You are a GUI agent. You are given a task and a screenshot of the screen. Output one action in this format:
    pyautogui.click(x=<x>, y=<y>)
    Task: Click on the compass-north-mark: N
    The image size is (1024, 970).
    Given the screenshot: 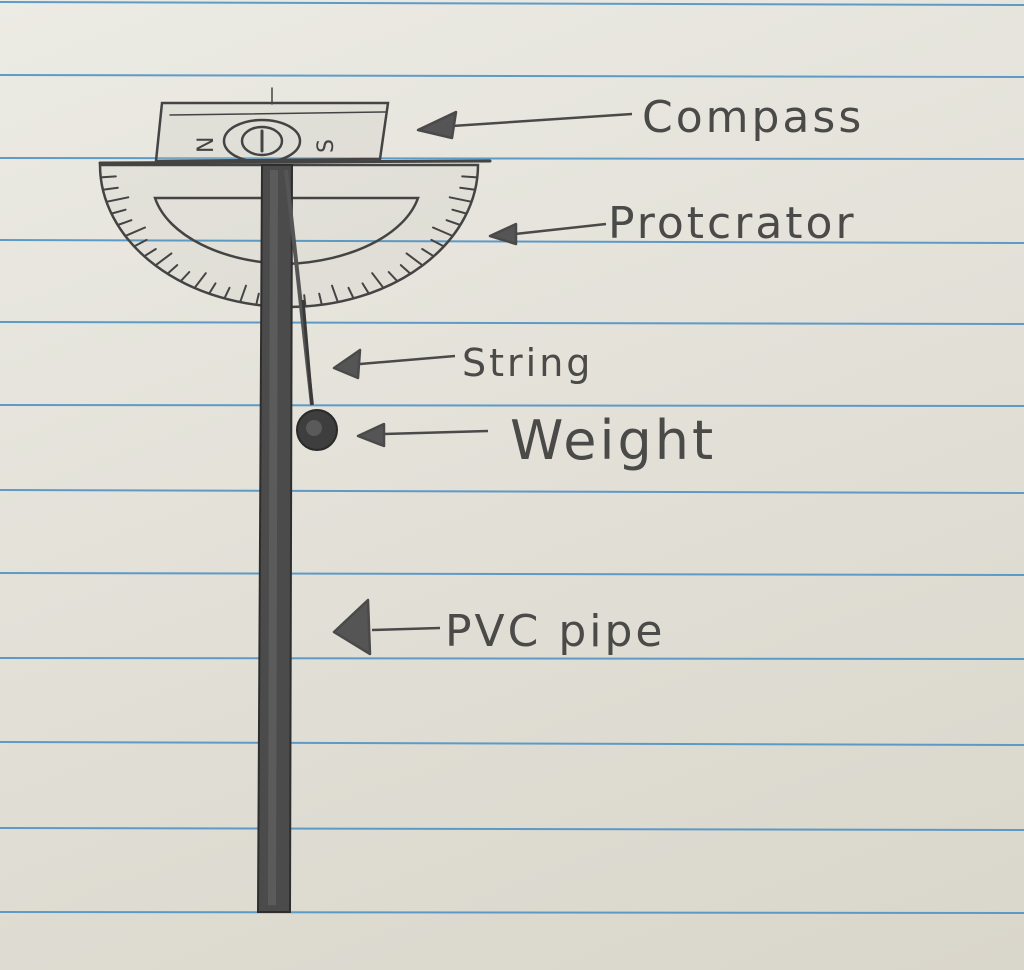 What is the action you would take?
    pyautogui.click(x=206, y=145)
    